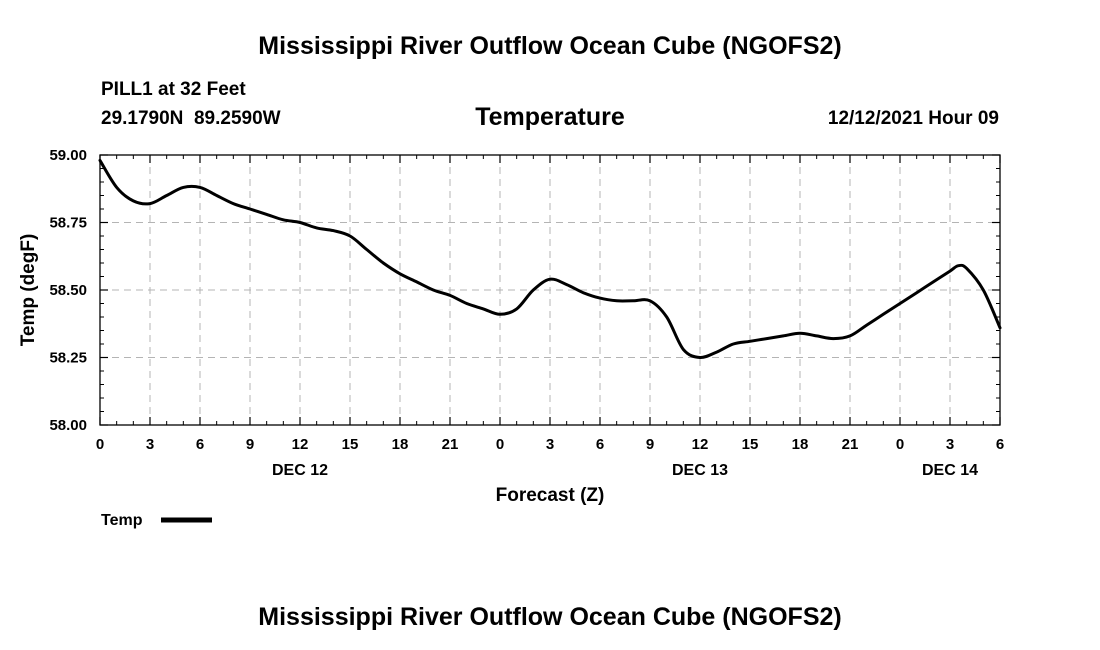 The width and height of the screenshot is (1100, 650). Describe the element at coordinates (156, 520) in the screenshot. I see `legend: Temp` at that location.